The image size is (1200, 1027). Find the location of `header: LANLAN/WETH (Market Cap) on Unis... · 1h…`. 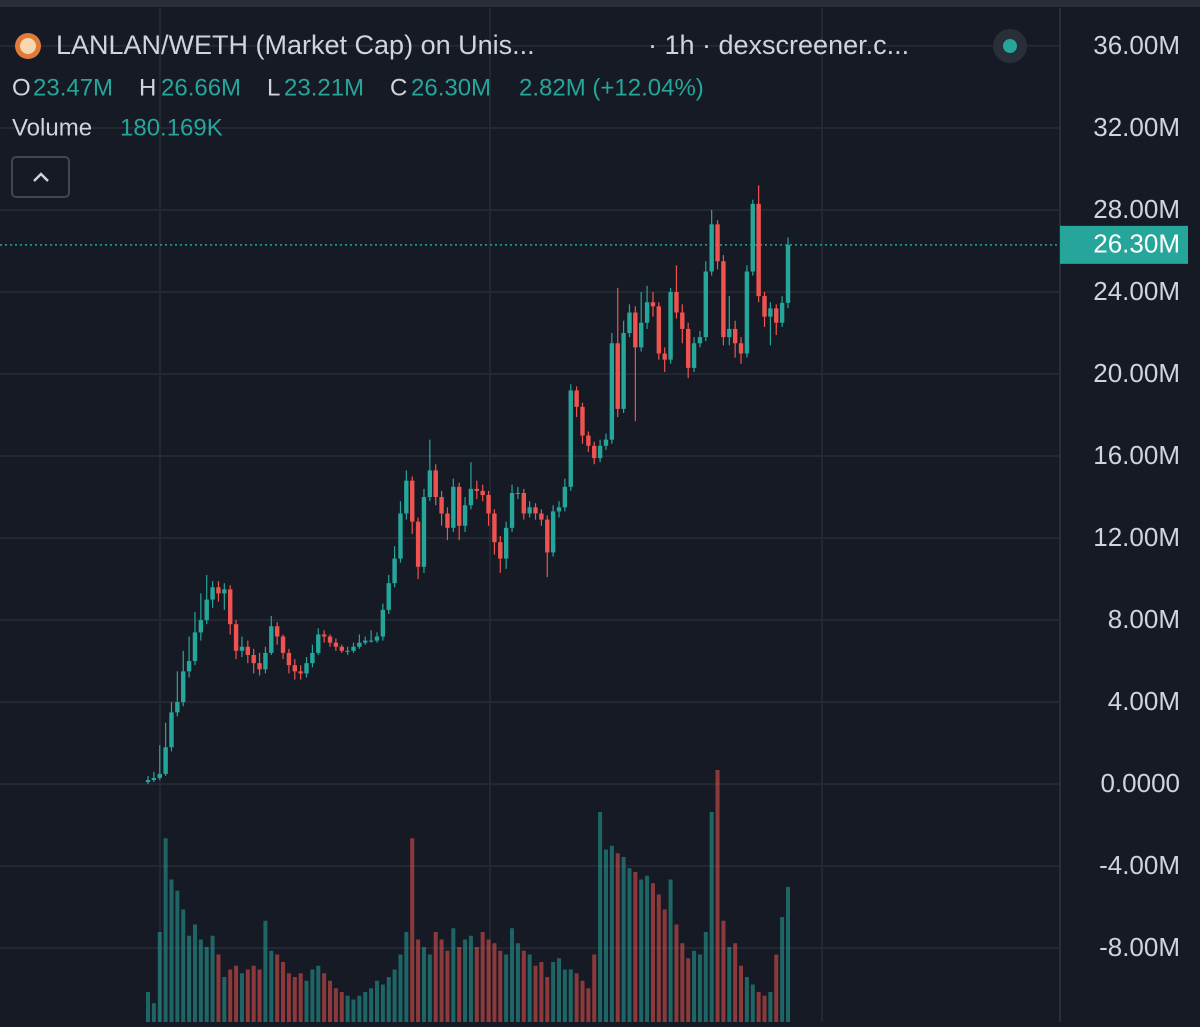

header: LANLAN/WETH (Market Cap) on Unis... · 1h… is located at coordinates (521, 46).